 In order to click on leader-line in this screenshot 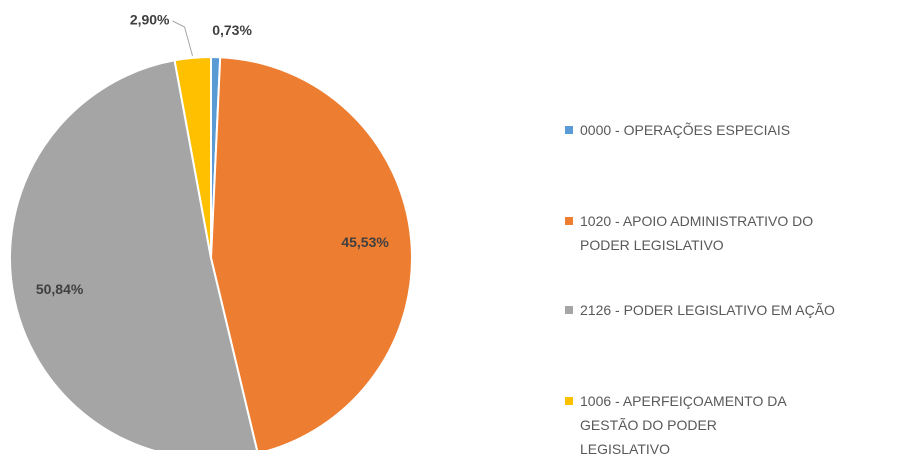, I will do `click(183, 38)`.